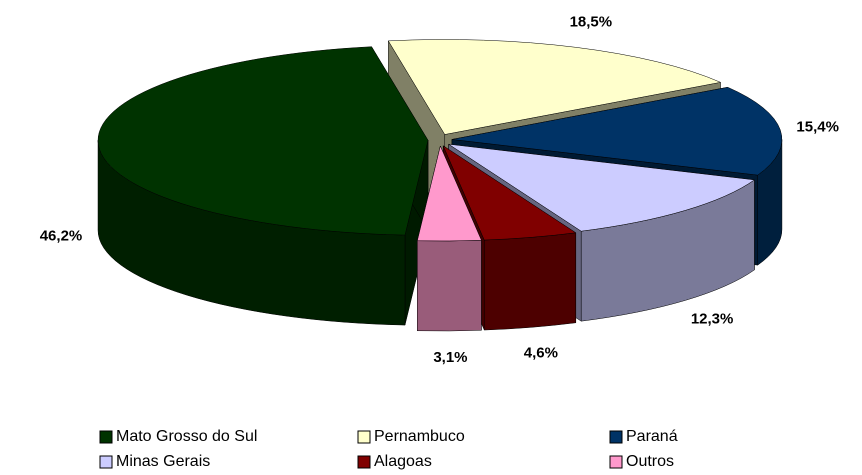 Image resolution: width=862 pixels, height=475 pixels. What do you see at coordinates (61, 236) in the screenshot?
I see `data-label: 46,2%` at bounding box center [61, 236].